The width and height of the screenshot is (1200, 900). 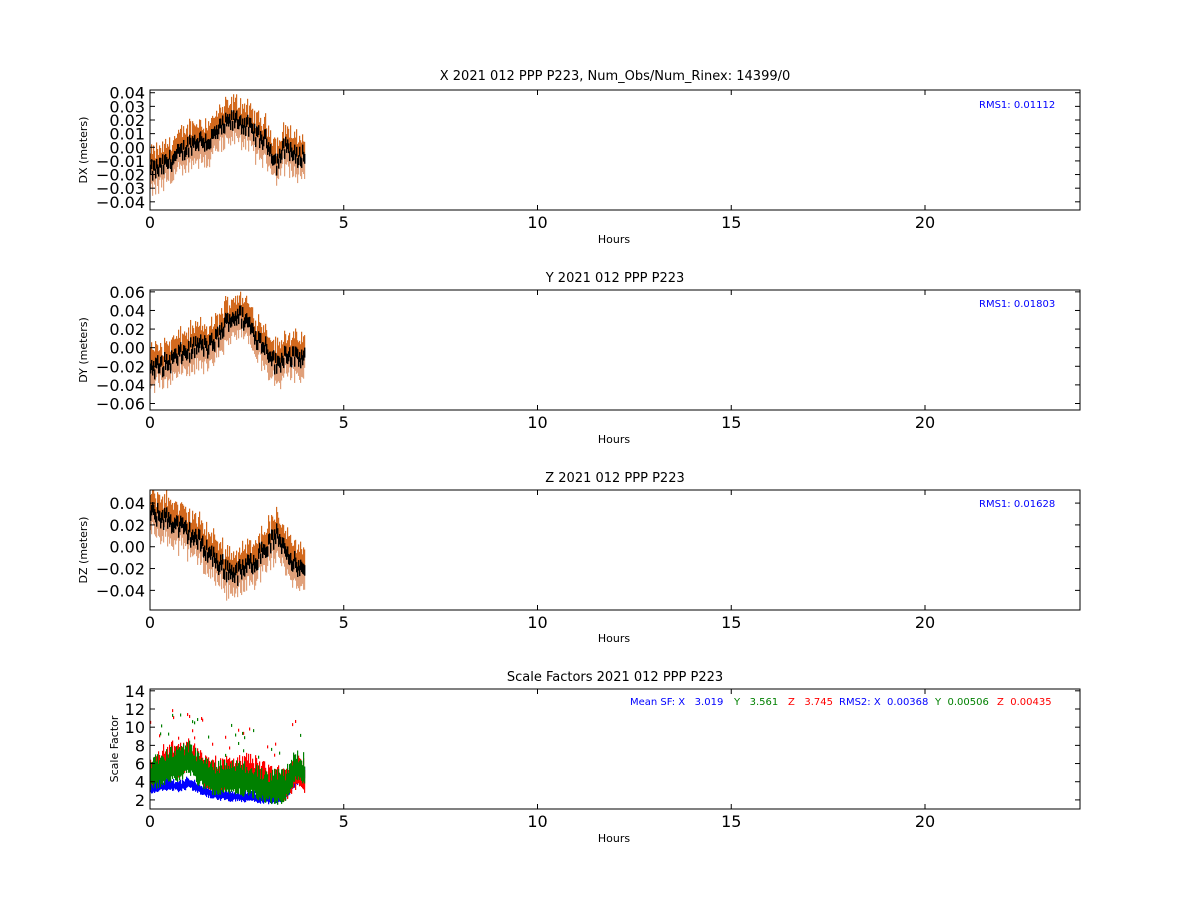 I want to click on y-tick-label: −0.04, so click(x=120, y=202).